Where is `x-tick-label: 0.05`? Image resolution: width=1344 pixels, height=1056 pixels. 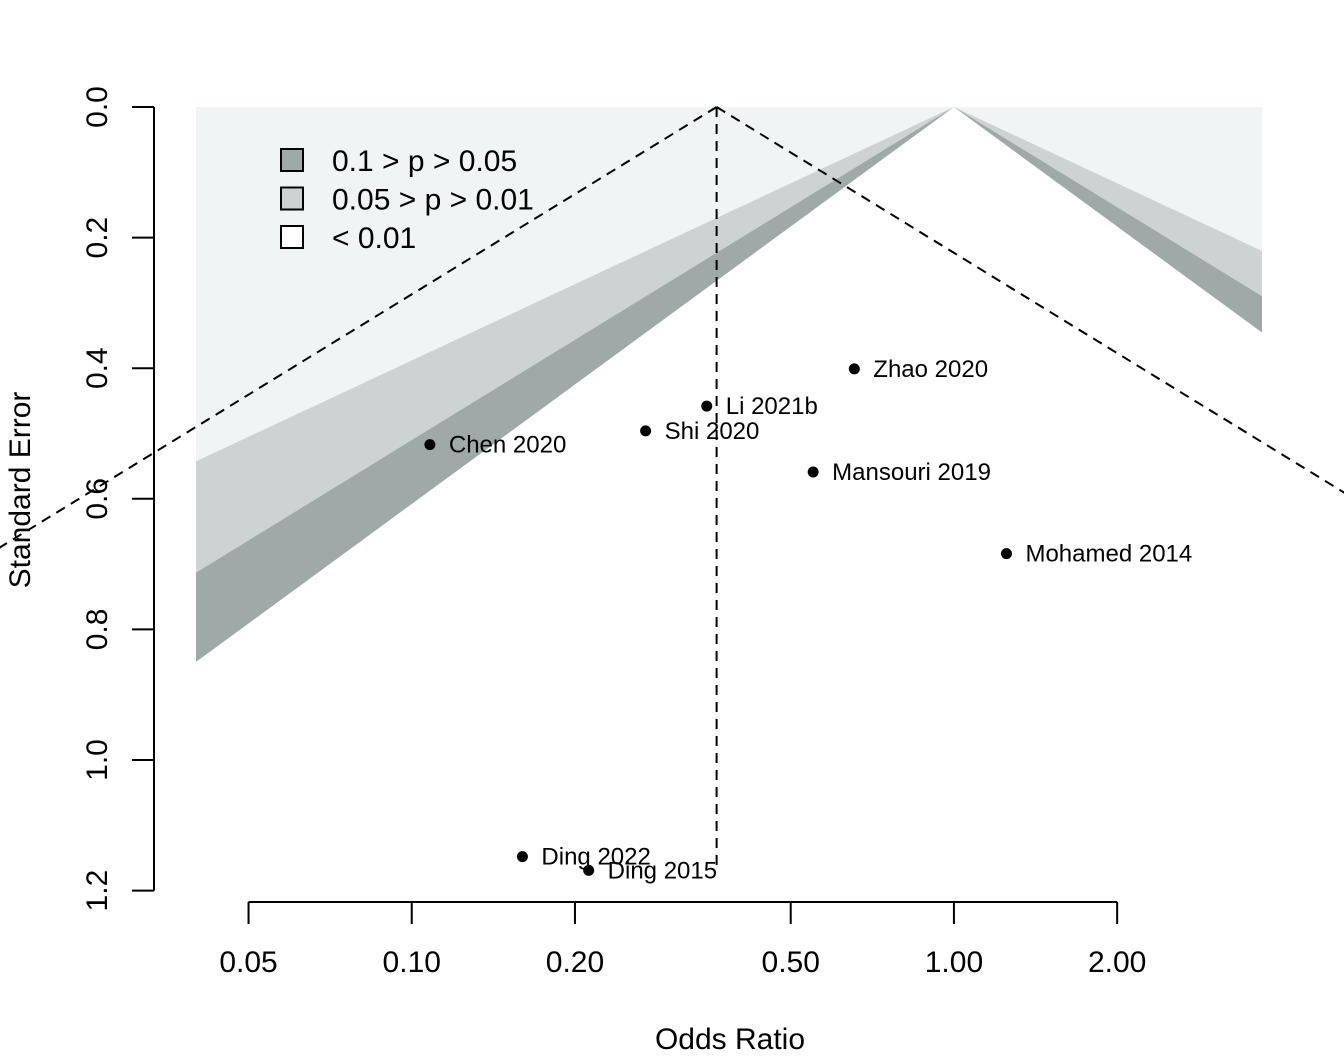
x-tick-label: 0.05 is located at coordinates (248, 962).